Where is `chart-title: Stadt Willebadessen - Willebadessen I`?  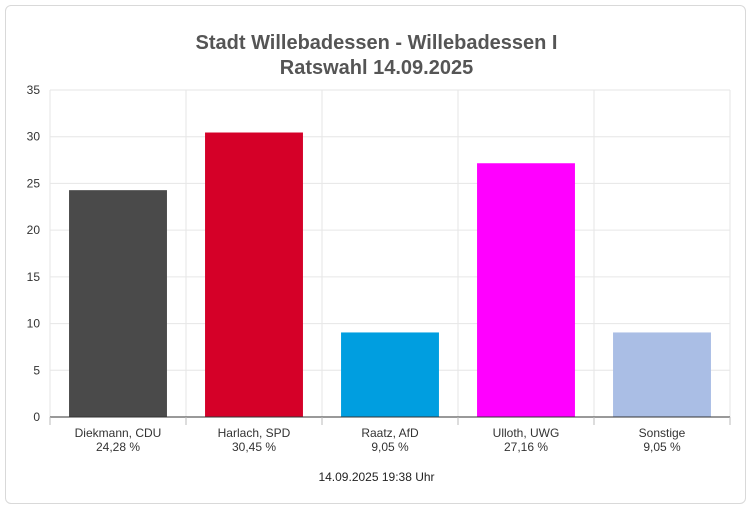 chart-title: Stadt Willebadessen - Willebadessen I is located at coordinates (376, 43).